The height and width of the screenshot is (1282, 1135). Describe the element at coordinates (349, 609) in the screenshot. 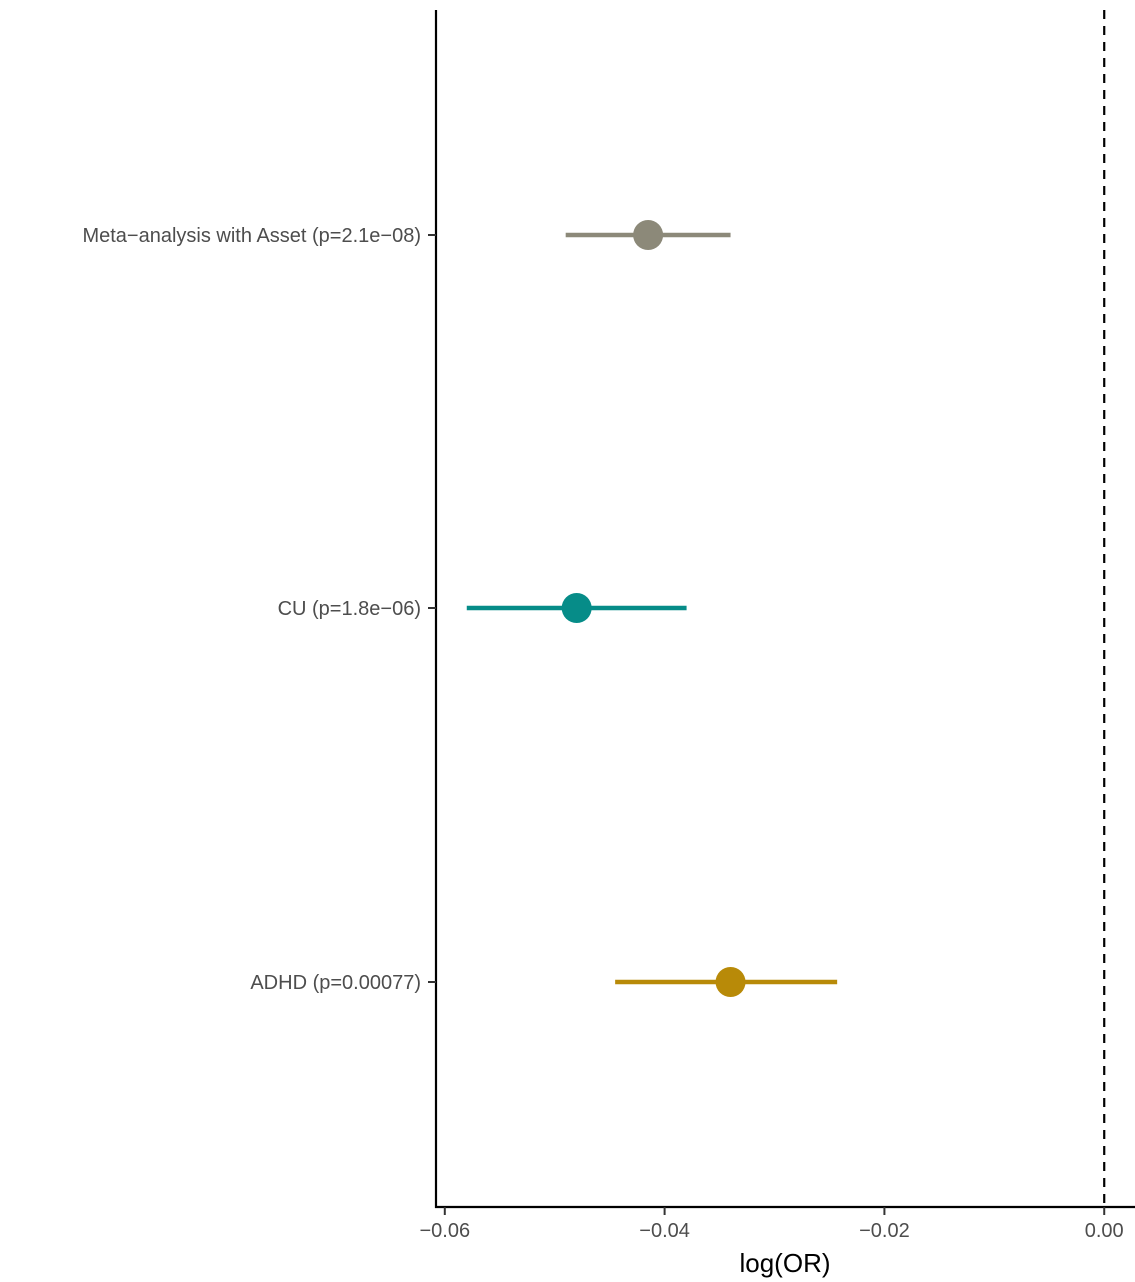

I see `y-tick-label: CU (p=1.8e−06)` at that location.